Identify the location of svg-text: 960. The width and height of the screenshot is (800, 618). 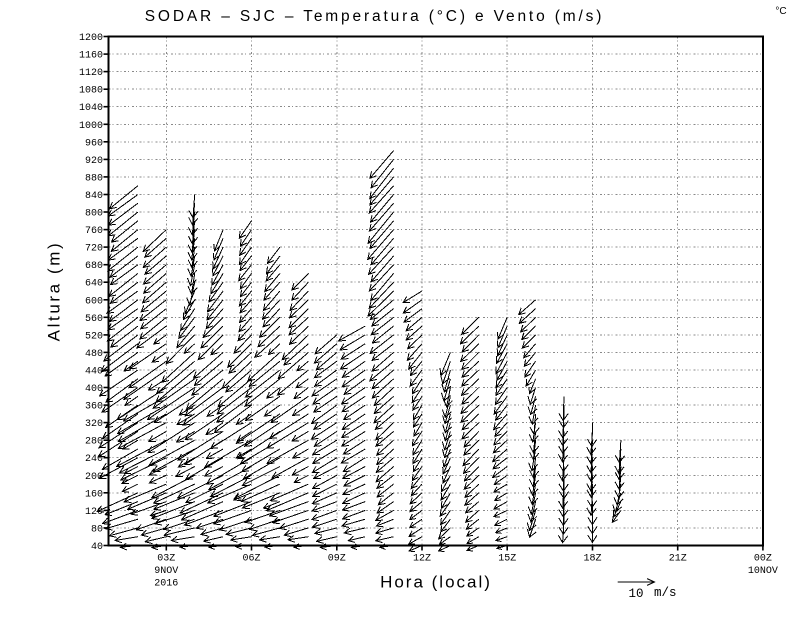
(94, 143).